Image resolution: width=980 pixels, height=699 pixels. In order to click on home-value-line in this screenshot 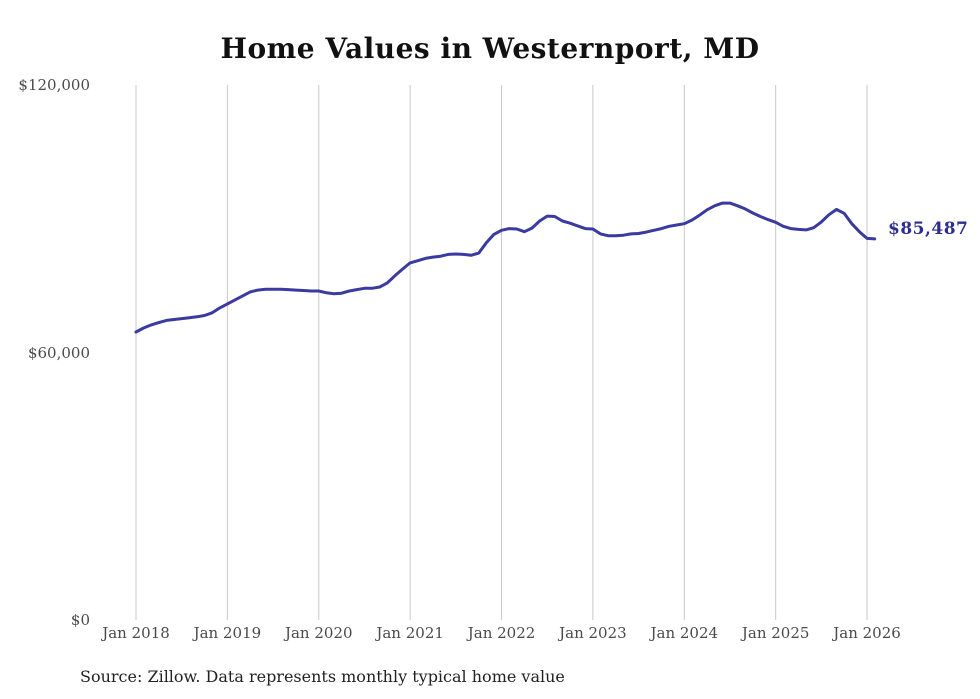, I will do `click(505, 267)`.